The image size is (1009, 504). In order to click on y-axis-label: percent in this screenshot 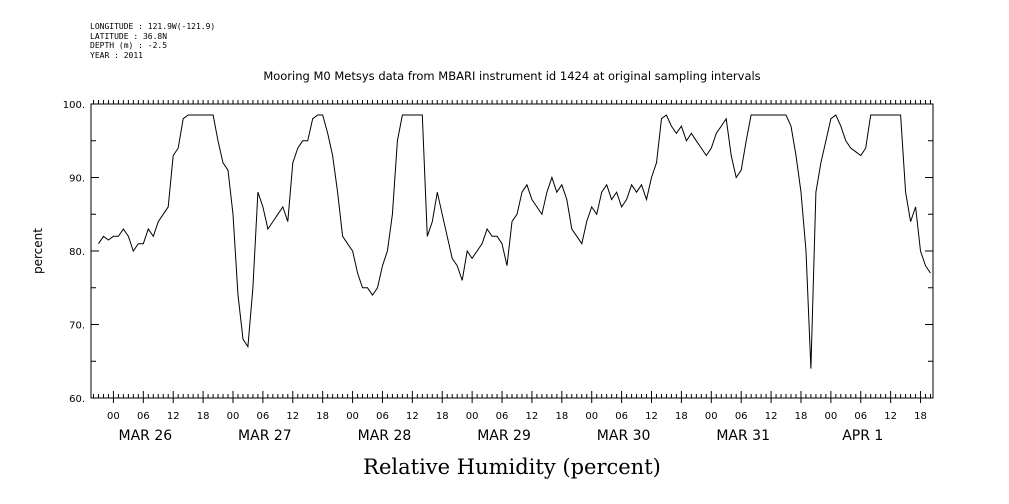, I will do `click(38, 251)`.